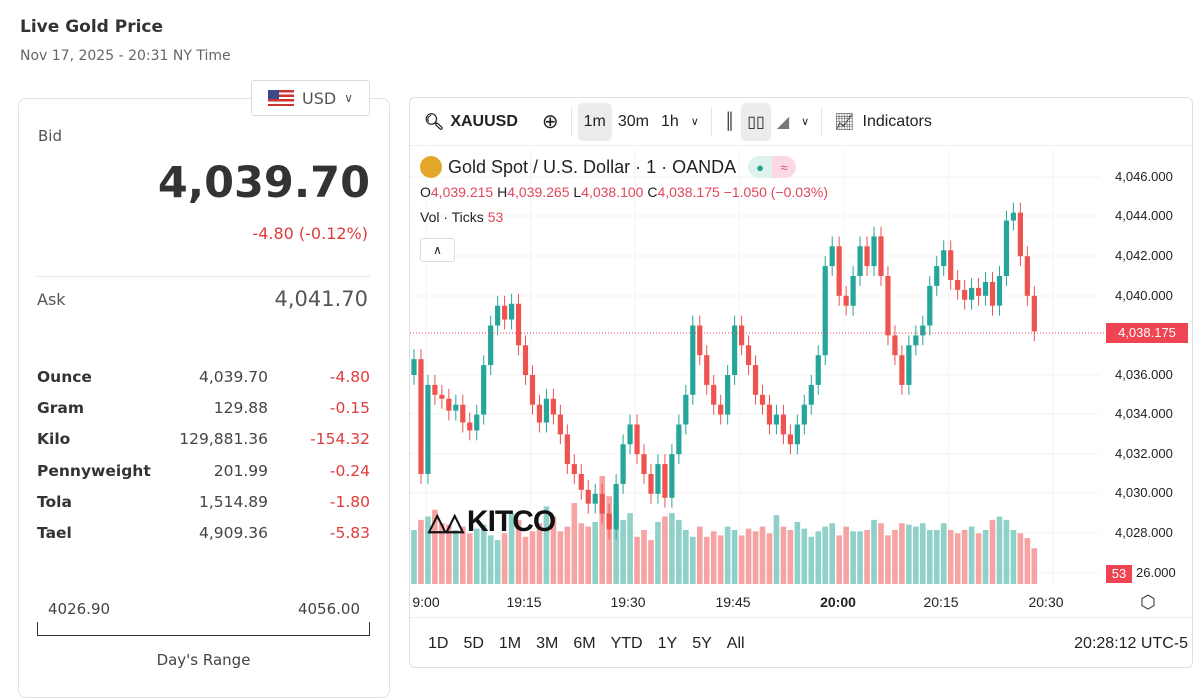 This screenshot has height=698, width=1200. Describe the element at coordinates (1148, 602) in the screenshot. I see `settings-icon: ⬡` at that location.